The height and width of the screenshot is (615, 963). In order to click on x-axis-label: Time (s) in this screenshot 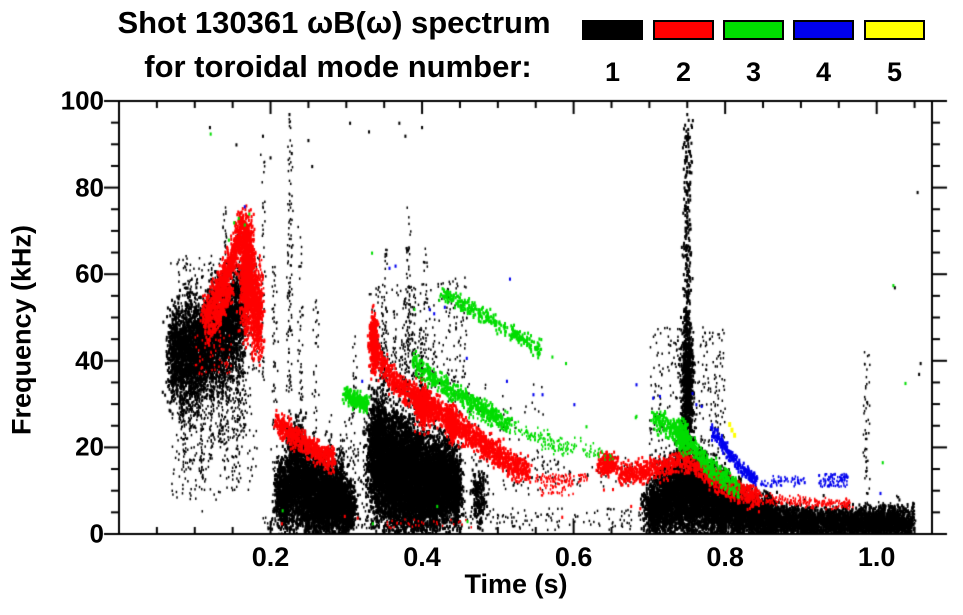, I will do `click(516, 584)`.